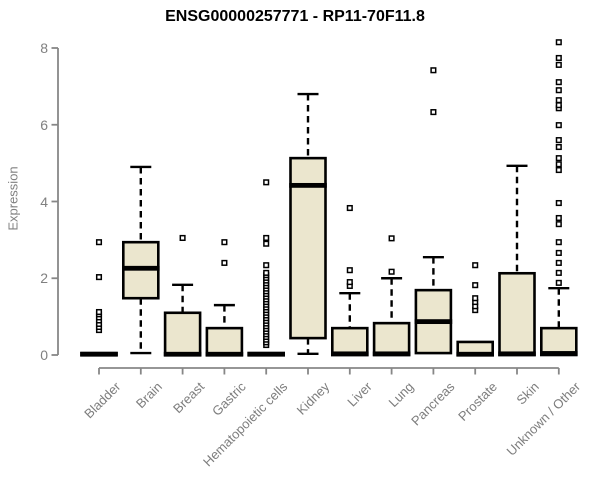 This screenshot has height=500, width=600. What do you see at coordinates (44, 201) in the screenshot?
I see `y-tick-label: 4` at bounding box center [44, 201].